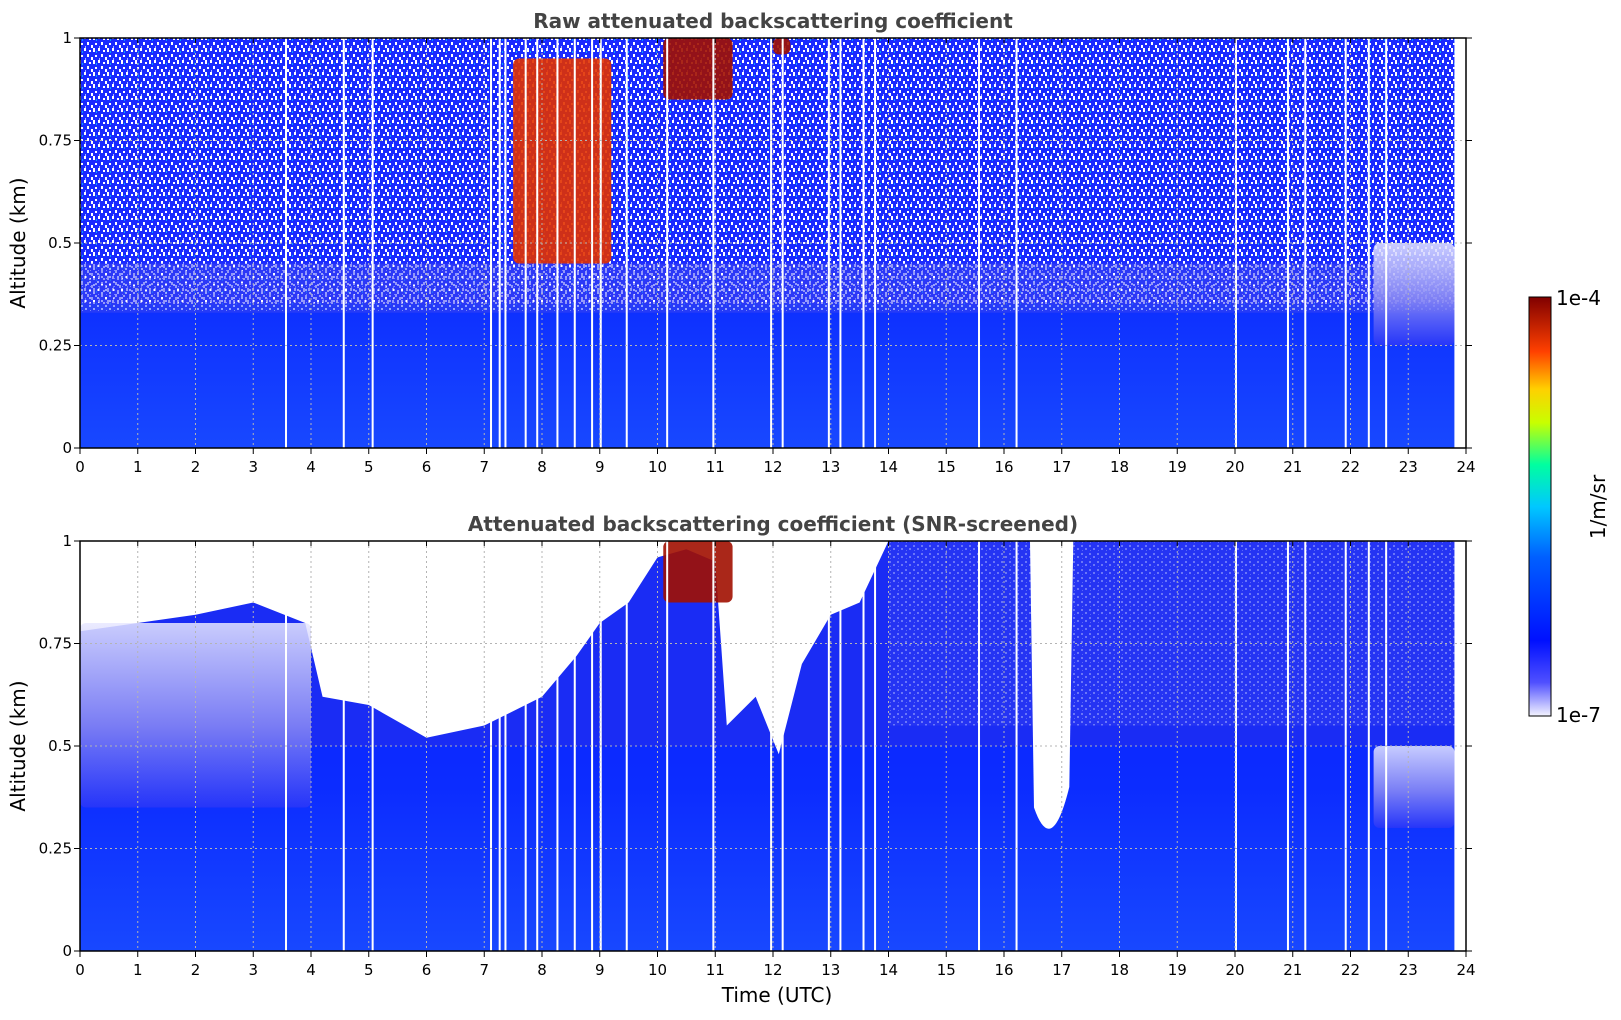  What do you see at coordinates (1350, 467) in the screenshot?
I see `x-tick-label: 22` at bounding box center [1350, 467].